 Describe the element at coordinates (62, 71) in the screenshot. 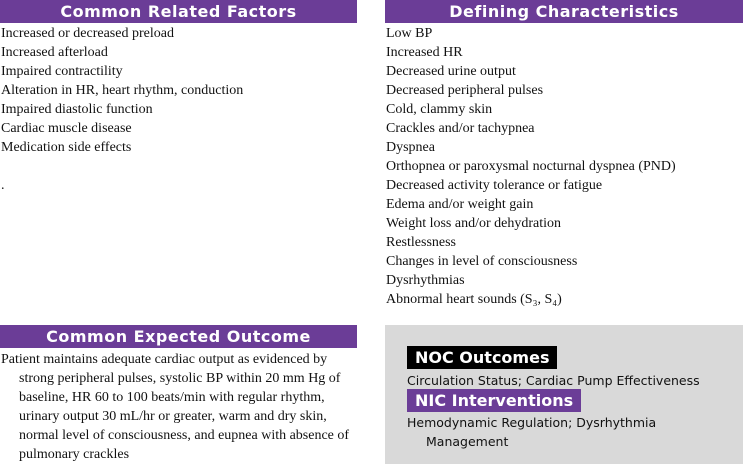

I see `list-item: Impaired contractility` at that location.